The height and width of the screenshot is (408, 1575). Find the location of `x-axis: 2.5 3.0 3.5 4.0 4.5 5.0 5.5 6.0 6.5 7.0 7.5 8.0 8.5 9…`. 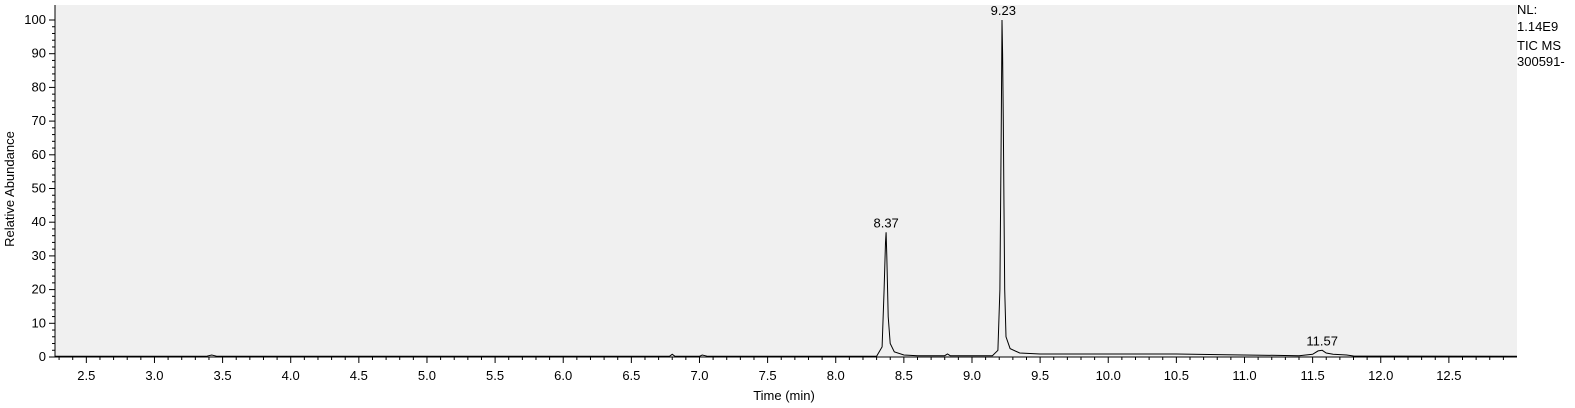

x-axis: 2.5 3.0 3.5 4.0 4.5 5.0 5.5 6.0 6.5 7.0 7.5 8.0 8.5 9… is located at coordinates (786, 369).